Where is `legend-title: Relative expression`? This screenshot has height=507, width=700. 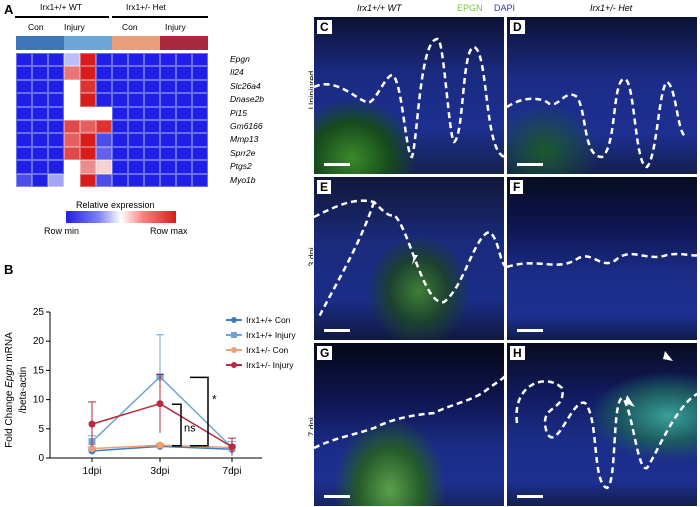
legend-title: Relative expression is located at coordinates (115, 205).